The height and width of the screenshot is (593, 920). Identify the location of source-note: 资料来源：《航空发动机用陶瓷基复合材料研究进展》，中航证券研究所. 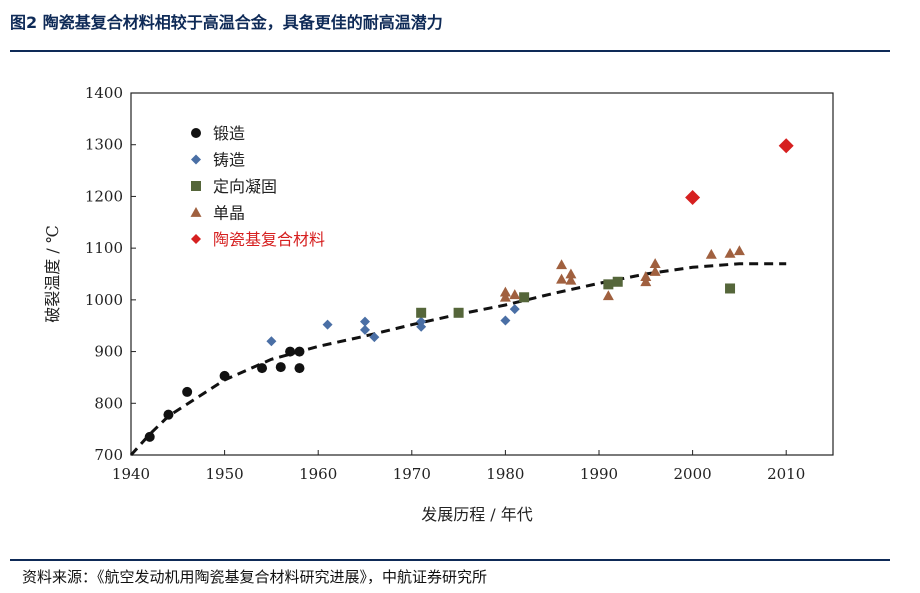
(255, 577).